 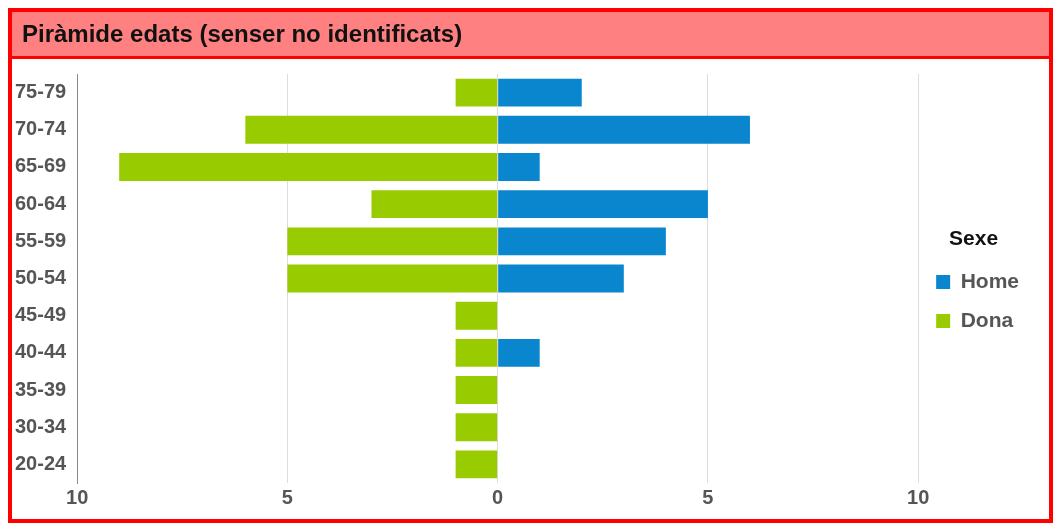 I want to click on y-tick-label: 60-64, so click(x=41, y=202).